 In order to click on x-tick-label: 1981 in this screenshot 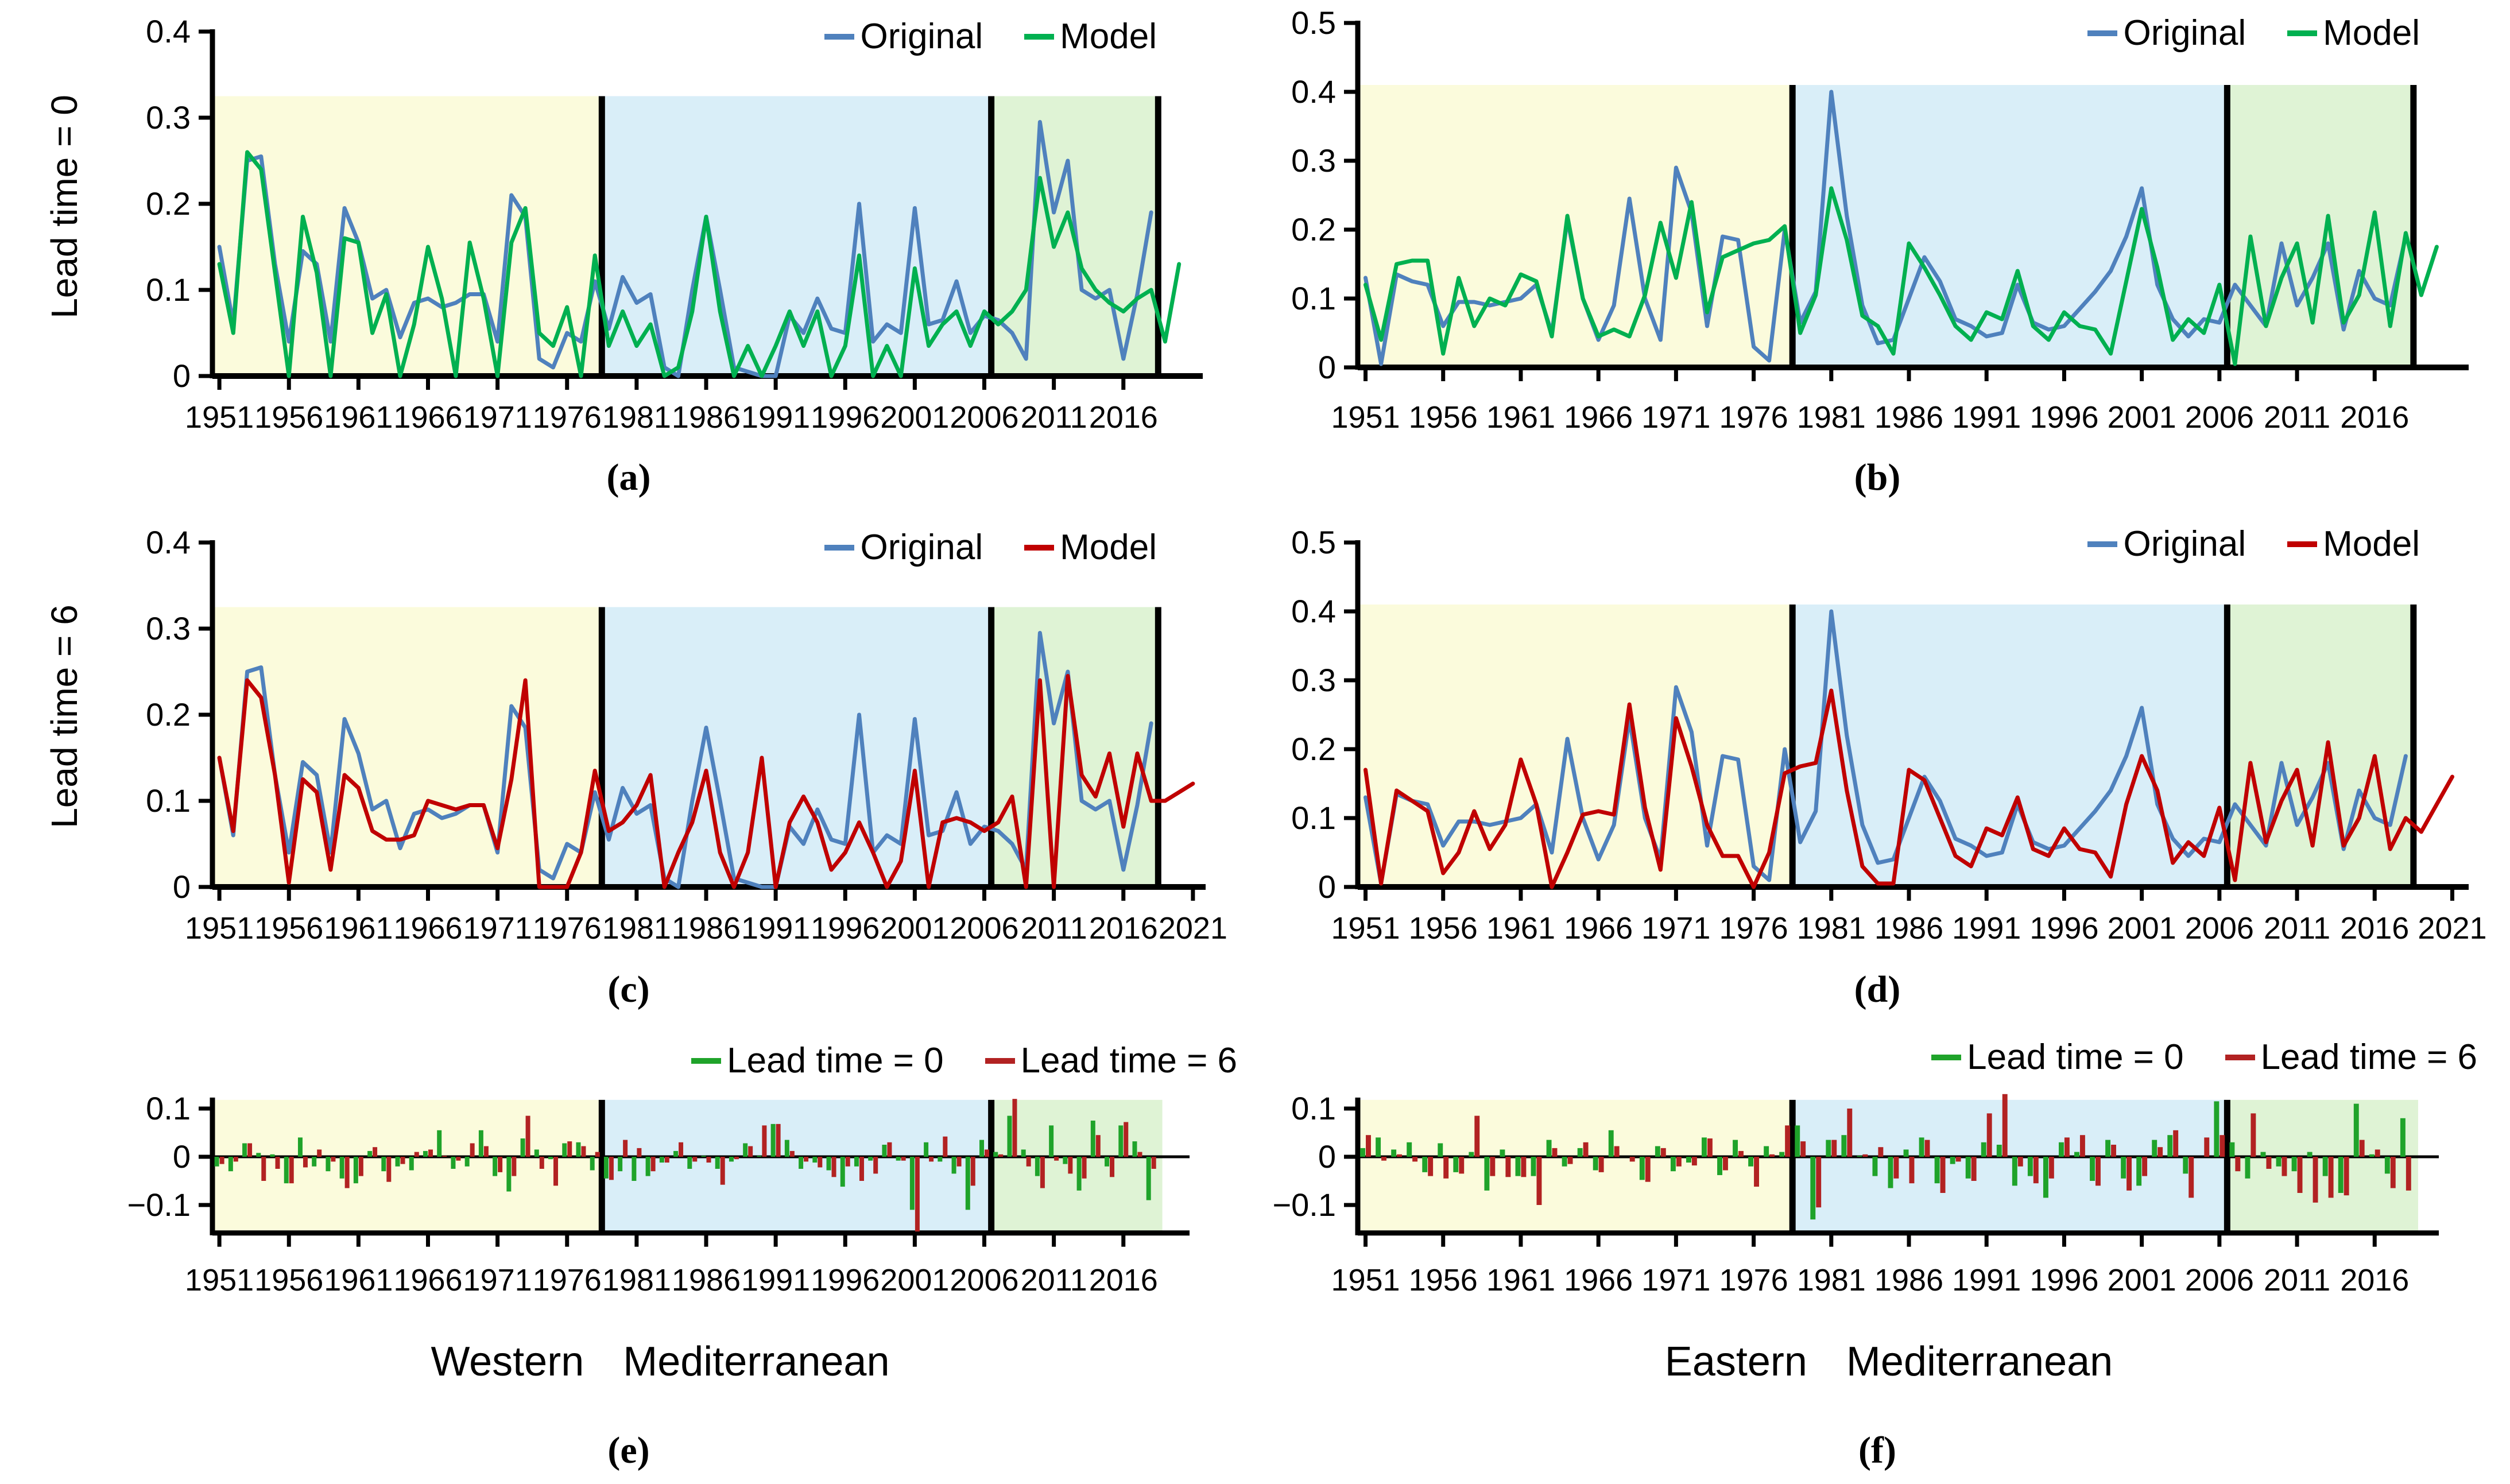, I will do `click(636, 417)`.